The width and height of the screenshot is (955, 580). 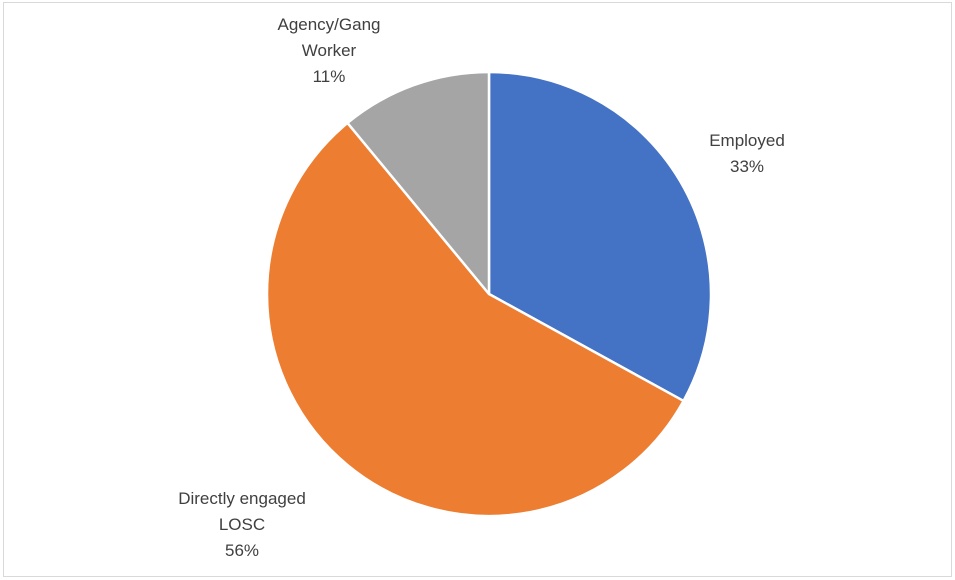 What do you see at coordinates (329, 24) in the screenshot?
I see `data-label-agency-line-1: Agency/Gang` at bounding box center [329, 24].